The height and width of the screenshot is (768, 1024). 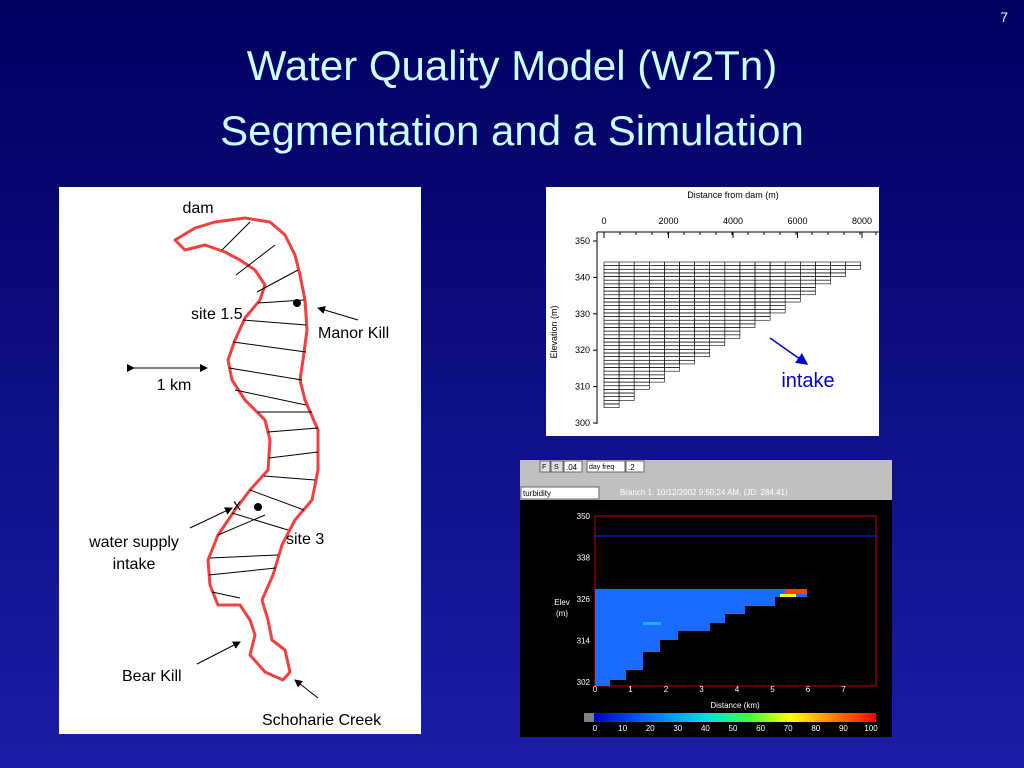 What do you see at coordinates (305, 539) in the screenshot?
I see `label: site 3` at bounding box center [305, 539].